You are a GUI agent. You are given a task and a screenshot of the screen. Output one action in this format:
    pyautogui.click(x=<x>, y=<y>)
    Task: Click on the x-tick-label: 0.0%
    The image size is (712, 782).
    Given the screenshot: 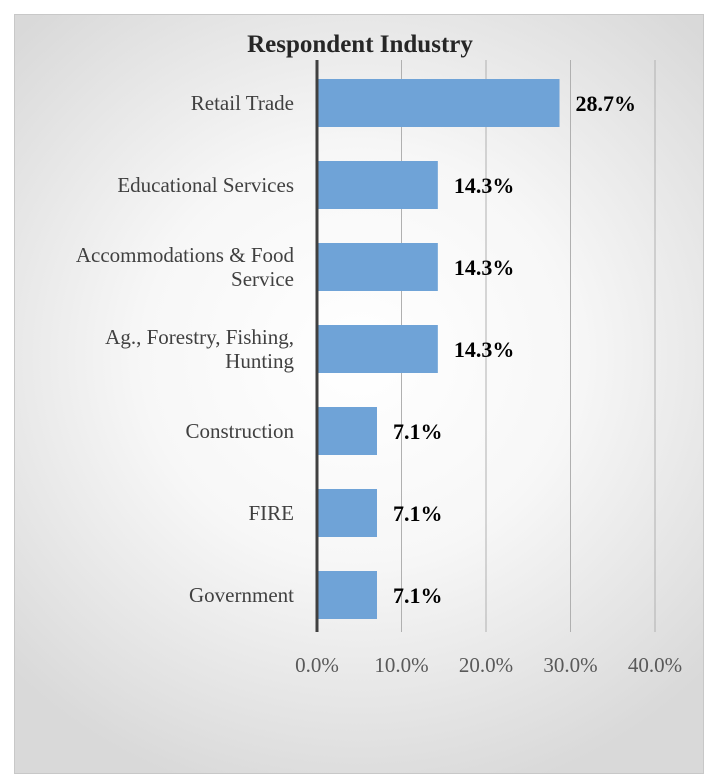 What is the action you would take?
    pyautogui.click(x=317, y=665)
    